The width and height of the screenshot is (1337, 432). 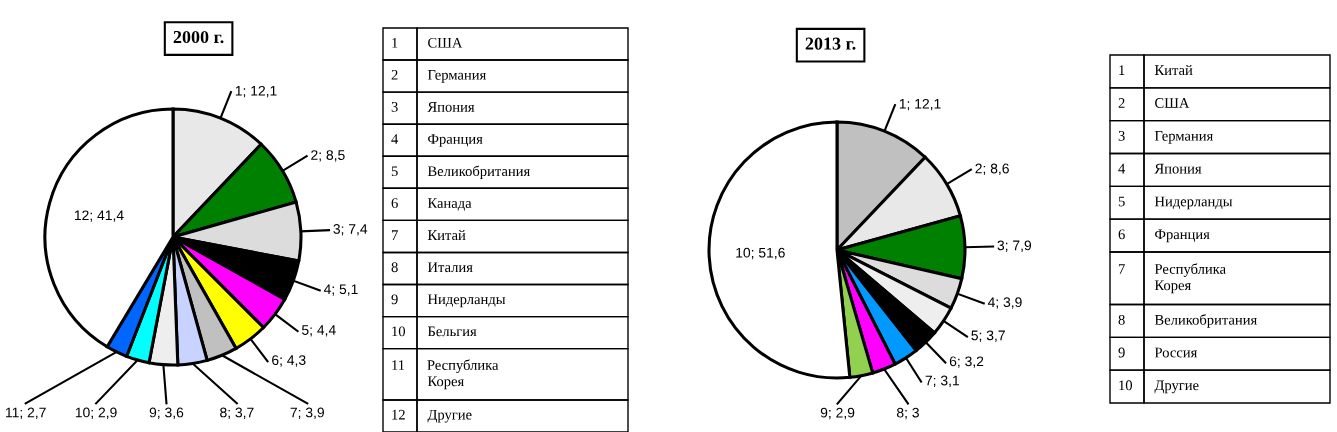 What do you see at coordinates (340, 290) in the screenshot?
I see `data-label: 4; 5,1` at bounding box center [340, 290].